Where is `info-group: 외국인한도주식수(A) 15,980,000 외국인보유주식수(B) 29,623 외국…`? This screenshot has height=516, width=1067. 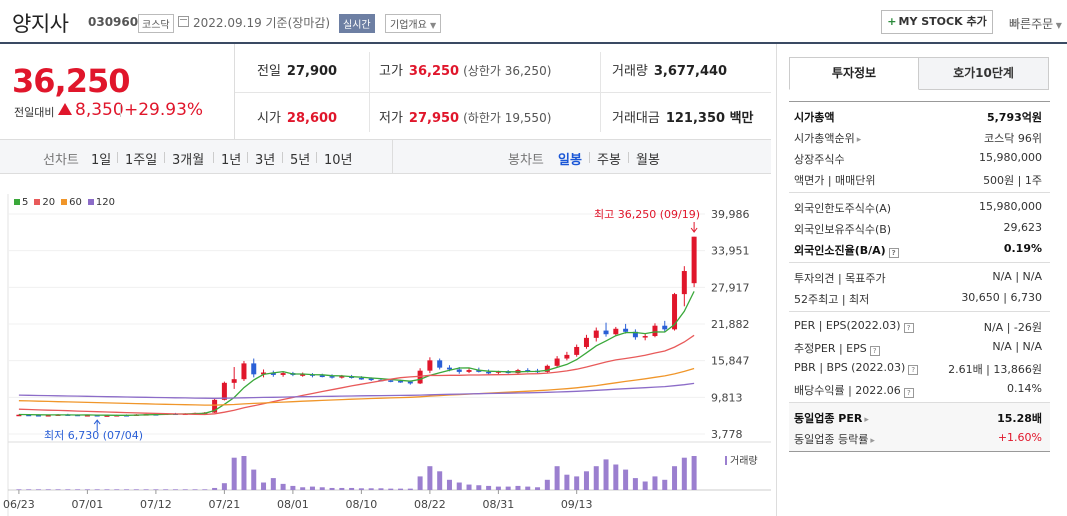
info-group: 외국인한도주식수(A) 15,980,000 외국인보유주식수(B) 29,623 외국… is located at coordinates (919, 228).